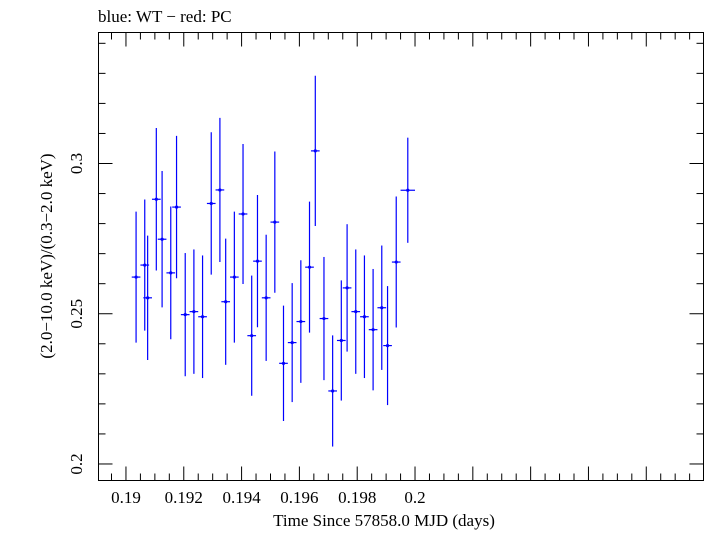 This screenshot has height=537, width=705. What do you see at coordinates (165, 16) in the screenshot?
I see `chart-title: blue: WT − red: PC` at bounding box center [165, 16].